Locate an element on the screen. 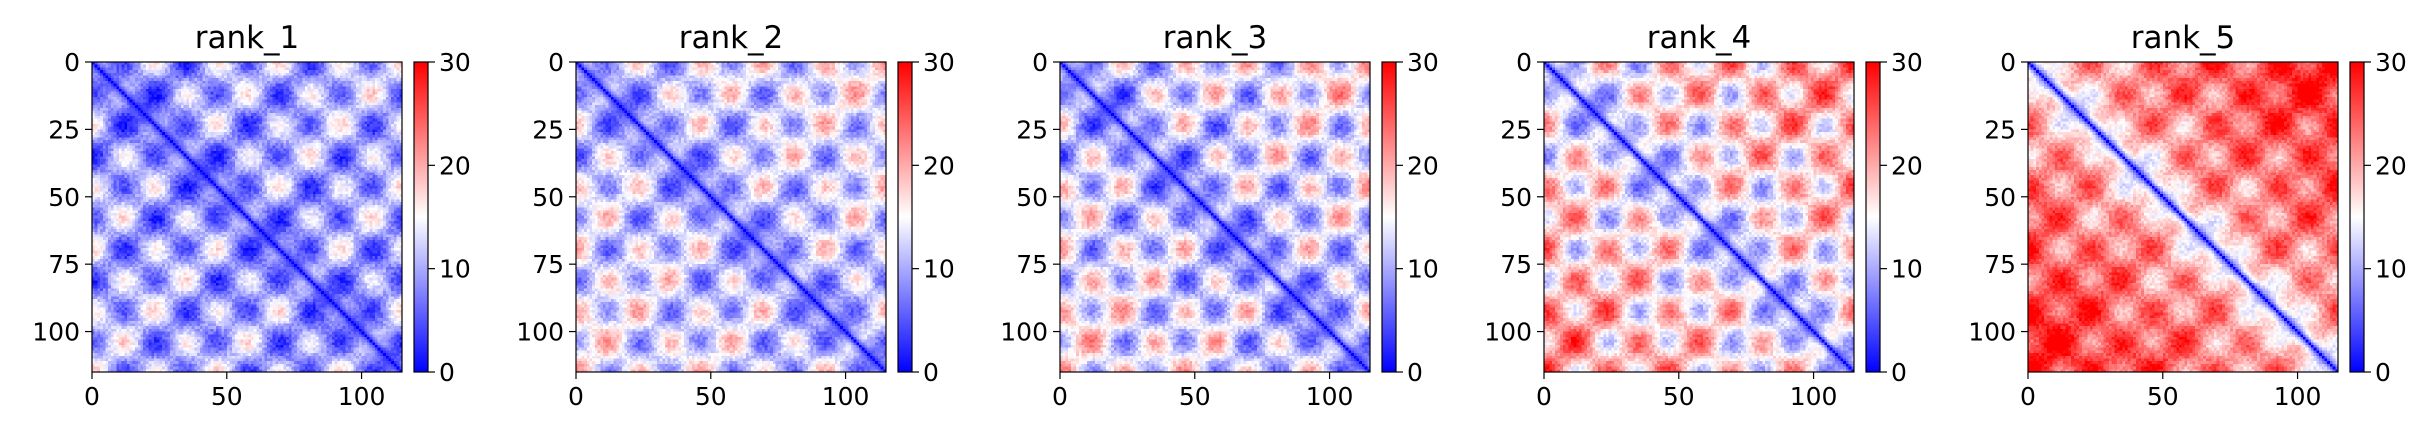  panel-title: rank_5 is located at coordinates (2183, 38).